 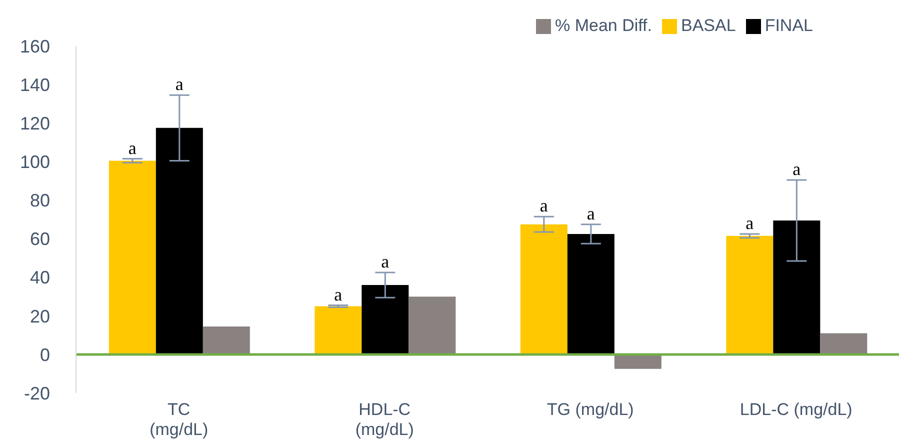 What do you see at coordinates (40, 278) in the screenshot?
I see `y-tick-label: 40` at bounding box center [40, 278].